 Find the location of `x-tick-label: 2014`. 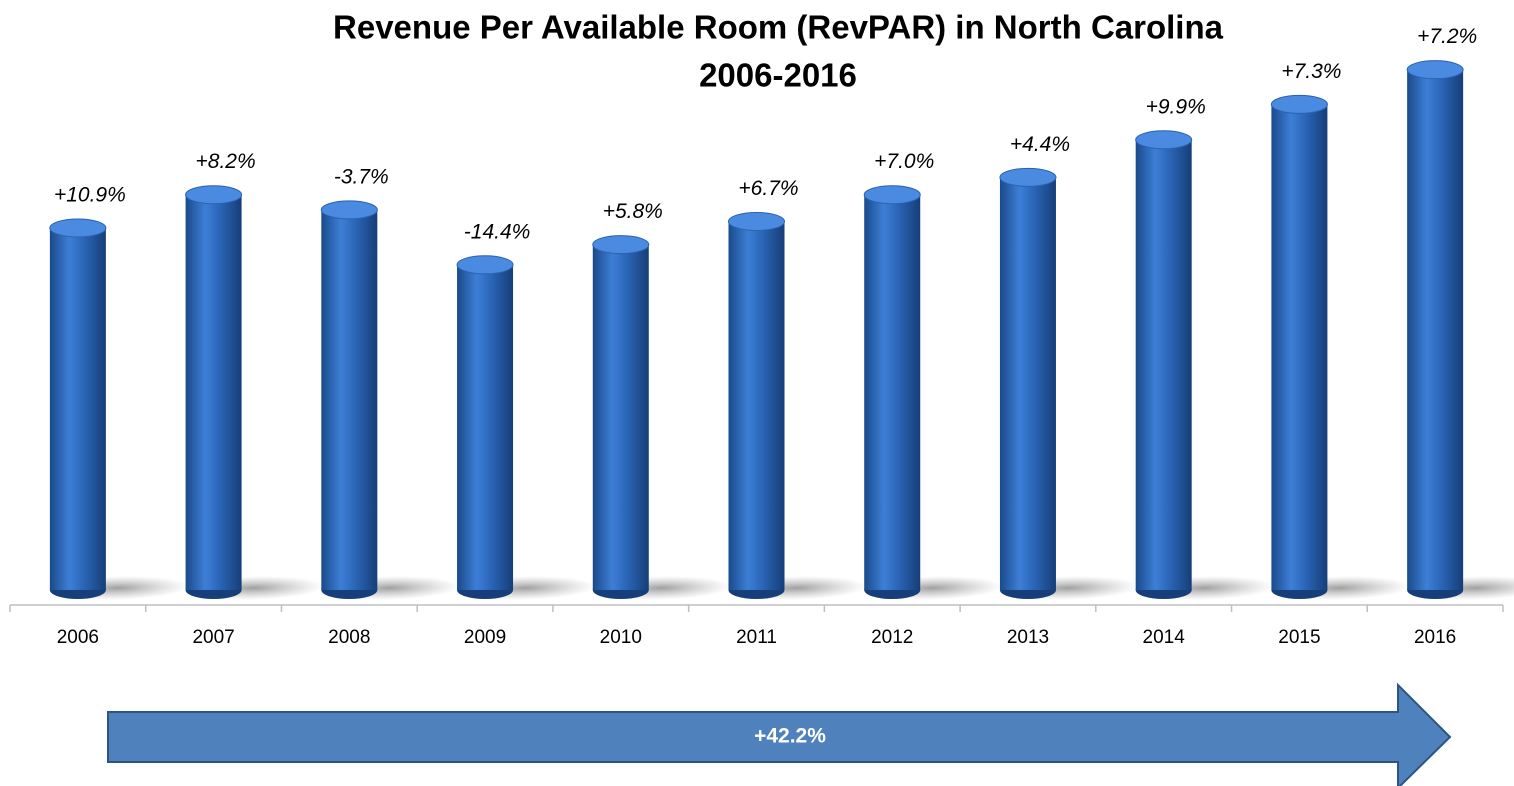

x-tick-label: 2014 is located at coordinates (1164, 637).